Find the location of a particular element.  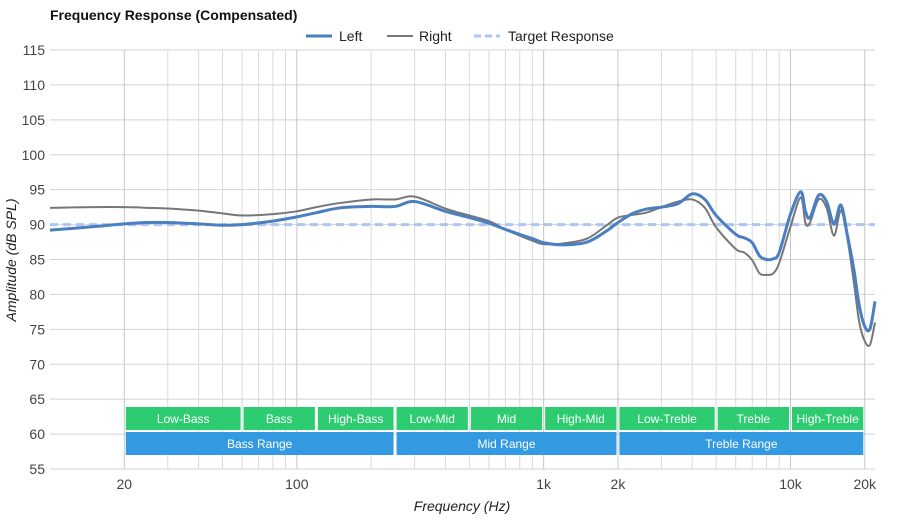

x-tick-label-10k: 10k is located at coordinates (791, 484).